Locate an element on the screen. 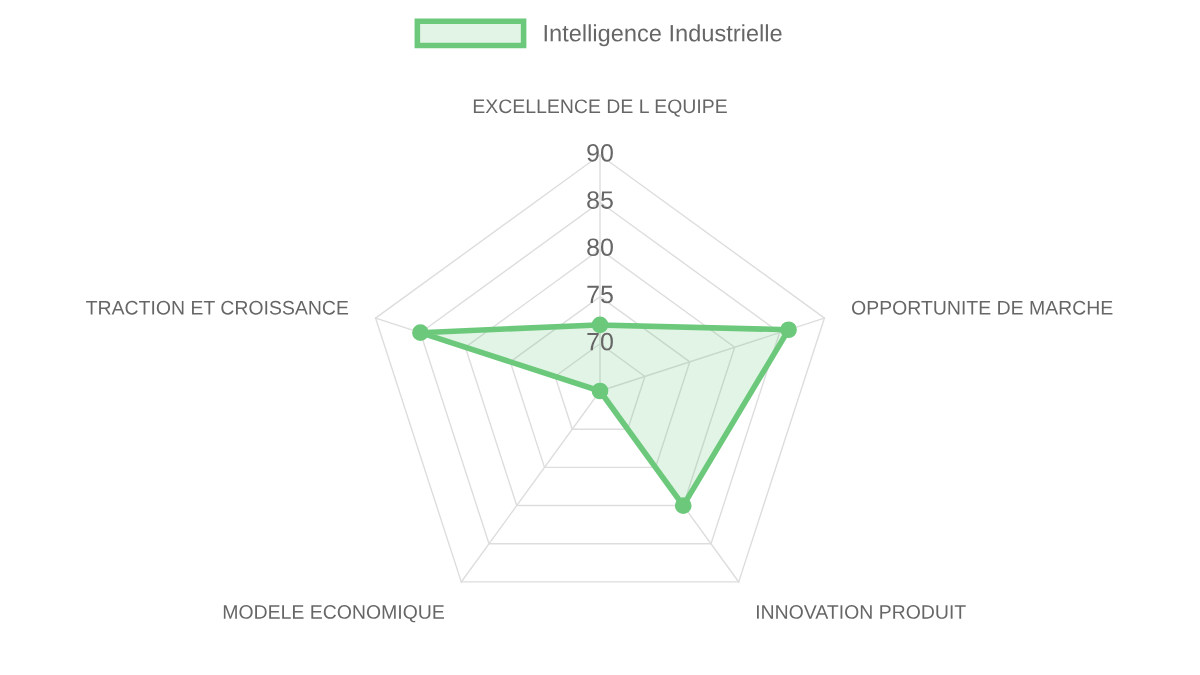  y-tick-label: 85 is located at coordinates (600, 200).